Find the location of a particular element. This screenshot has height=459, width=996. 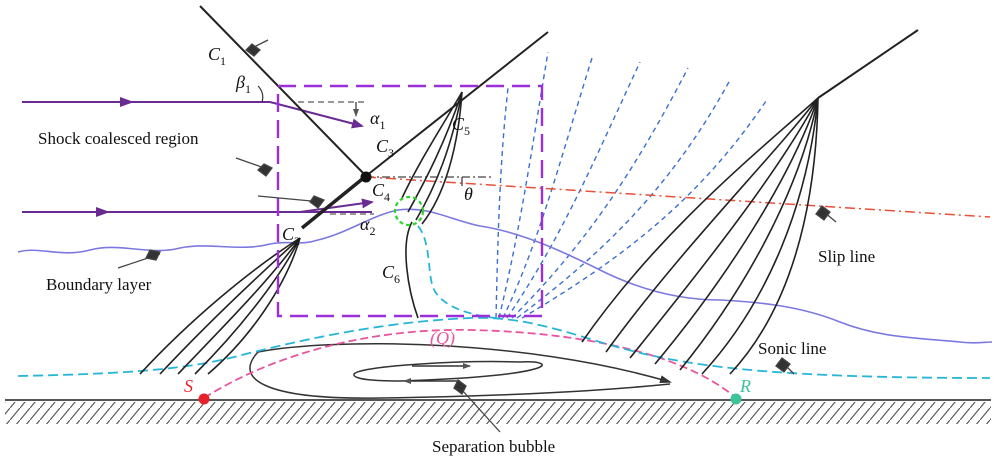

label-slip-line: Slip line is located at coordinates (846, 256).